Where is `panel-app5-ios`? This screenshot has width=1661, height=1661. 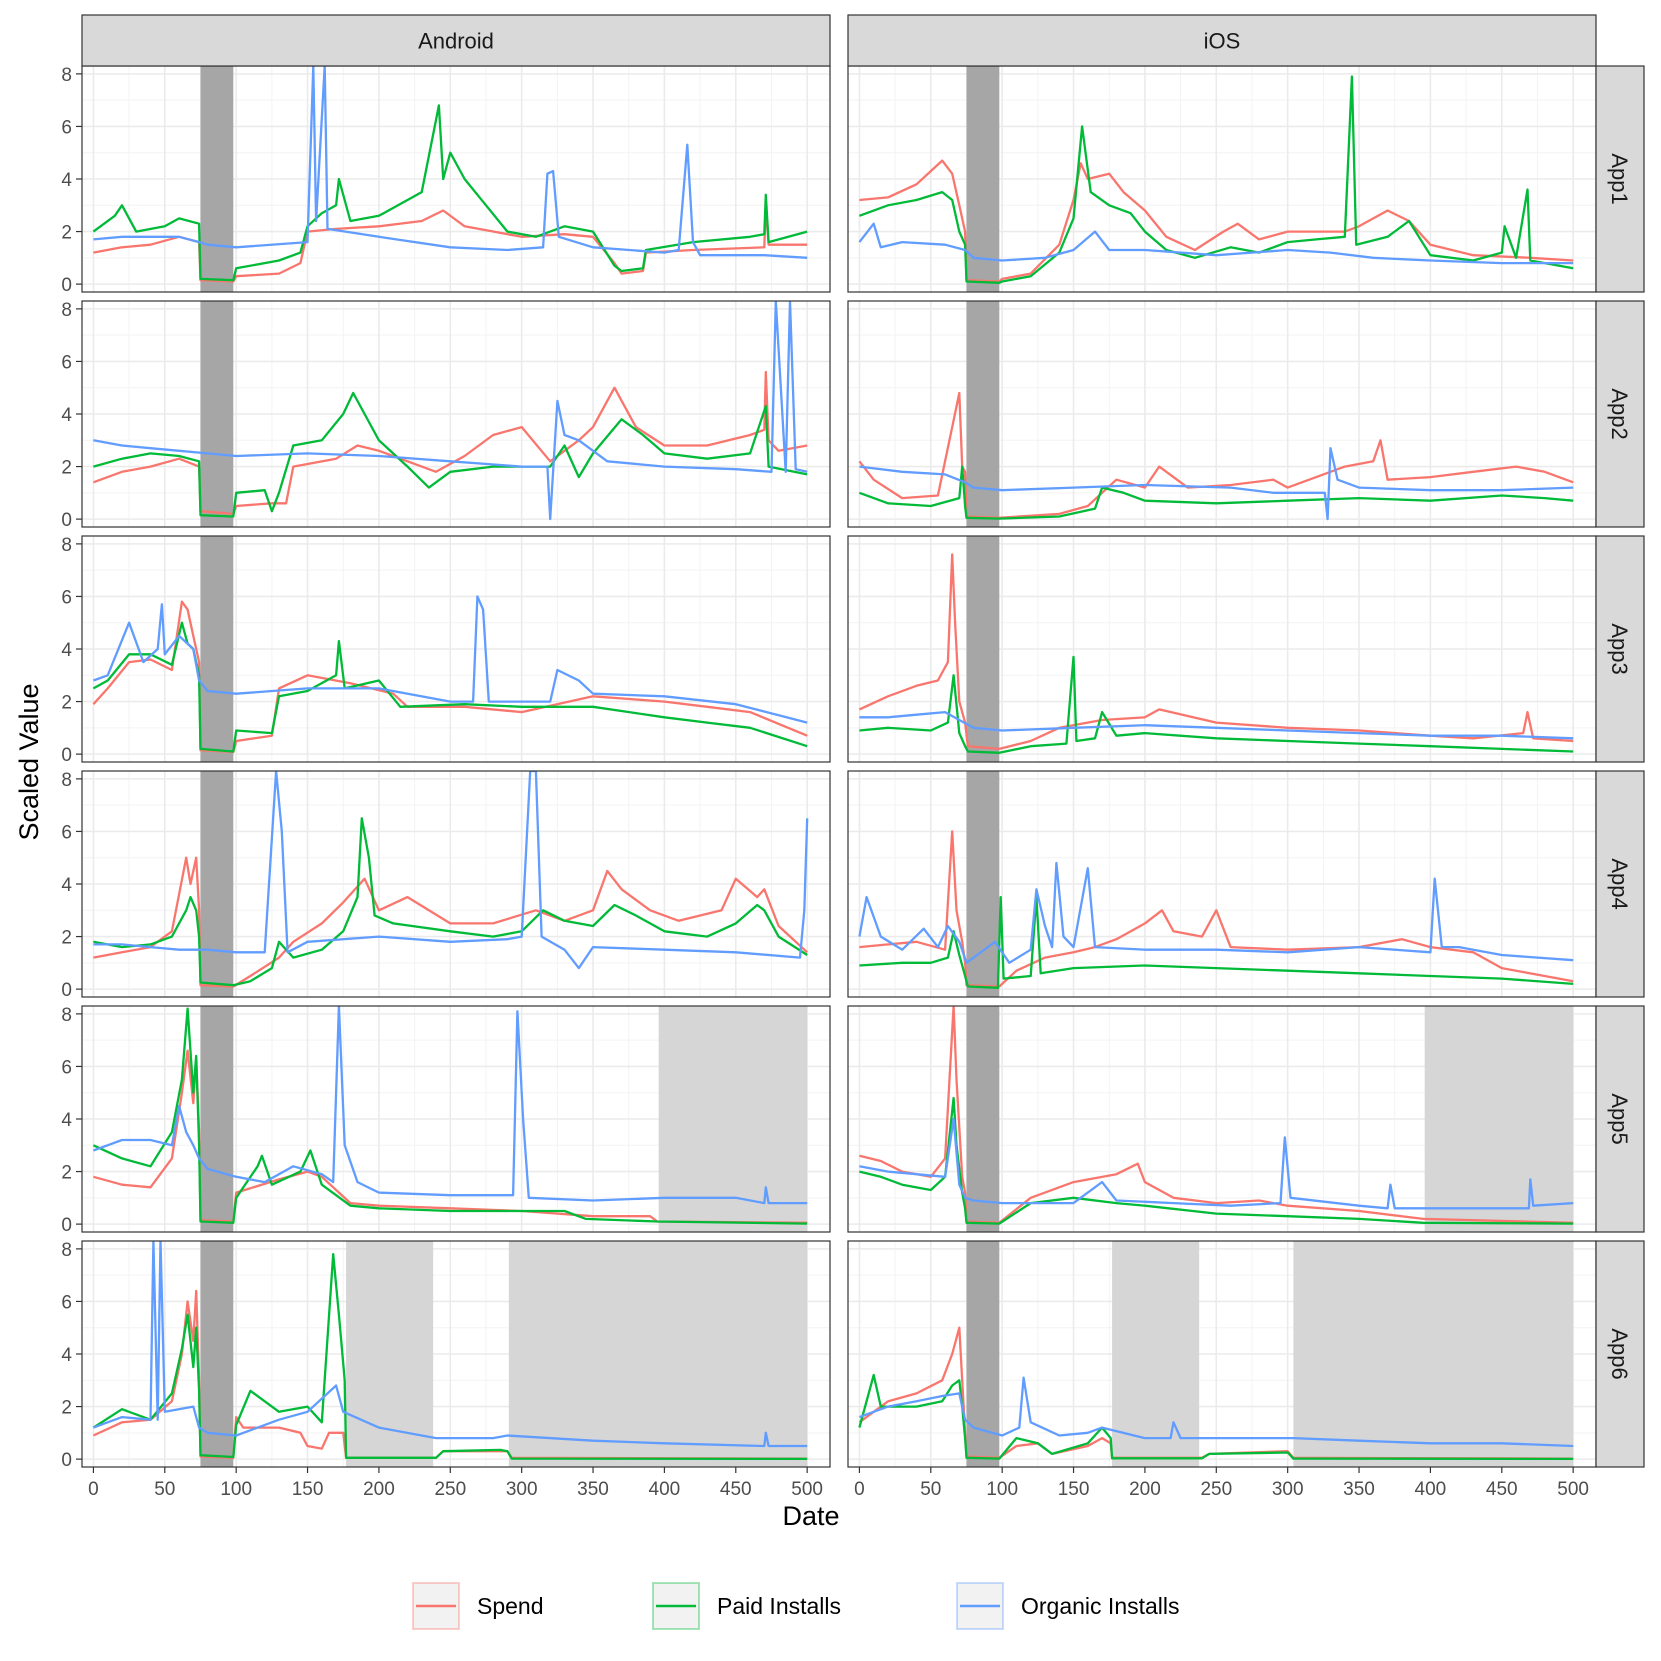
panel-app5-ios is located at coordinates (1222, 1119).